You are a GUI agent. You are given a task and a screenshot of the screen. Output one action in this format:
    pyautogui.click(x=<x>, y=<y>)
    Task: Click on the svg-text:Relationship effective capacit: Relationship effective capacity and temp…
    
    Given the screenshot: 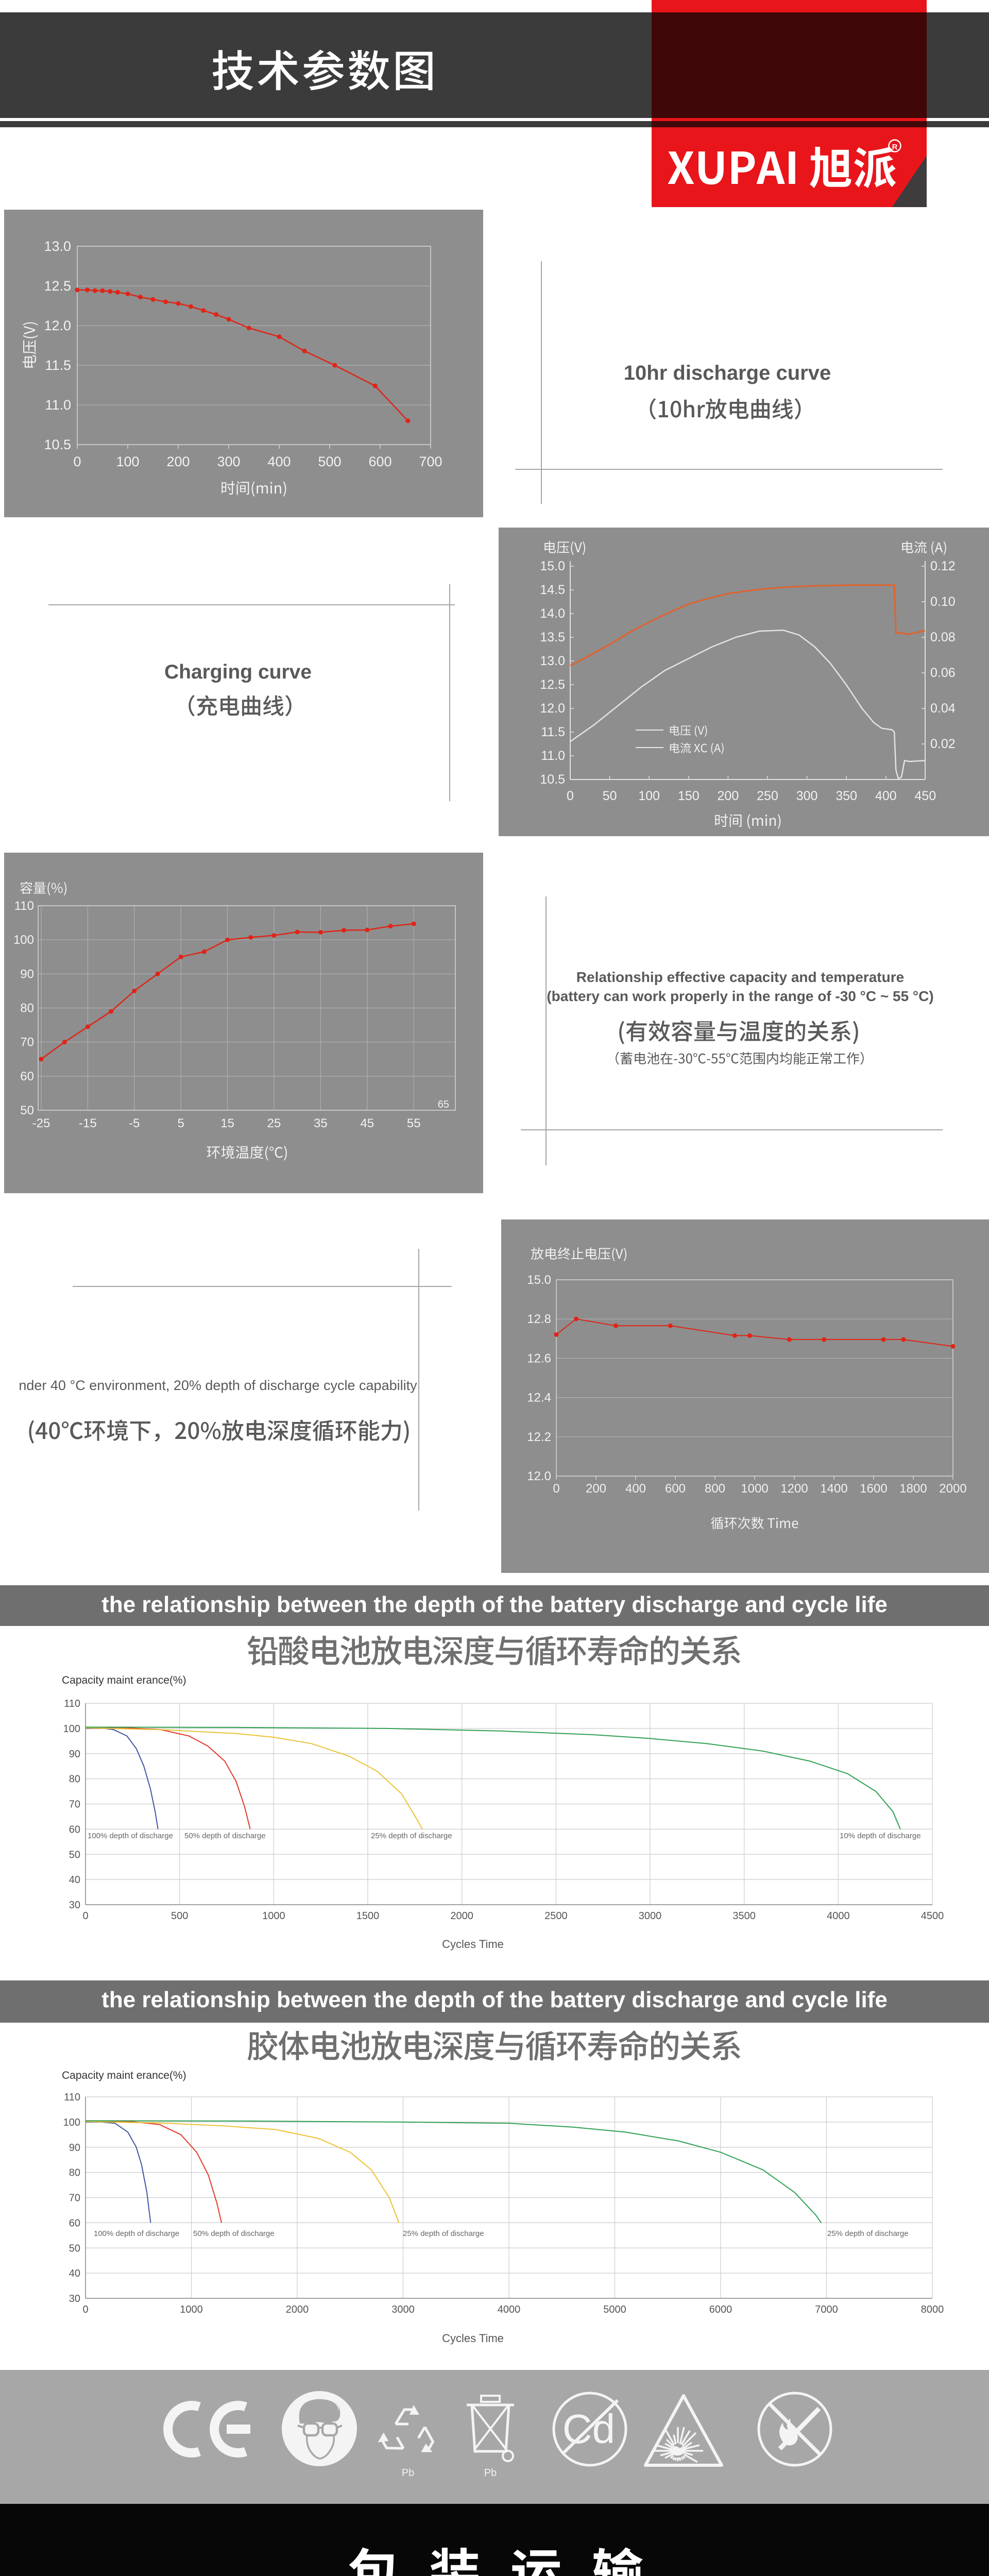 What is the action you would take?
    pyautogui.click(x=740, y=977)
    